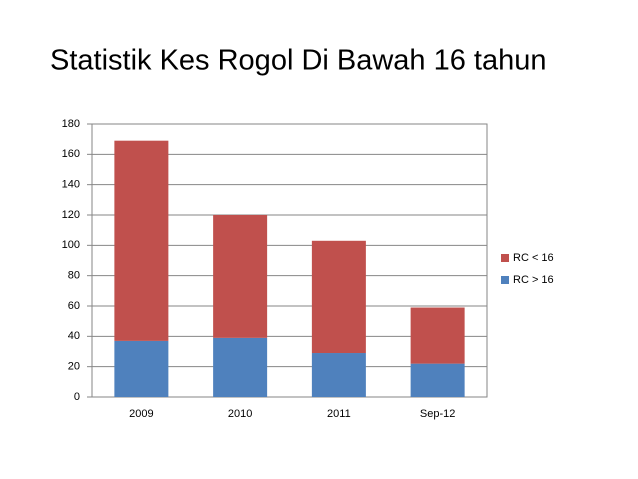 The height and width of the screenshot is (479, 638). What do you see at coordinates (71, 215) in the screenshot?
I see `y-tick-label: 120` at bounding box center [71, 215].